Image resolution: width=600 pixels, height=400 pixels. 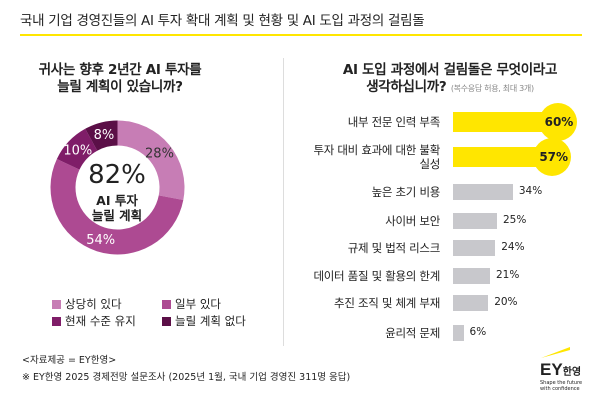 What do you see at coordinates (560, 389) in the screenshot?
I see `logo-tagline-2: with confidence` at bounding box center [560, 389].